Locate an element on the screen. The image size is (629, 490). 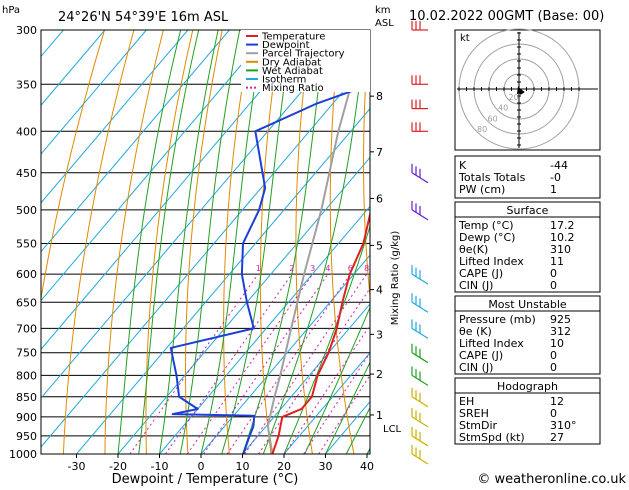
mixing-ratio-axis-label: Mixing Ratio (g/kg) is located at coordinates (395, 278).